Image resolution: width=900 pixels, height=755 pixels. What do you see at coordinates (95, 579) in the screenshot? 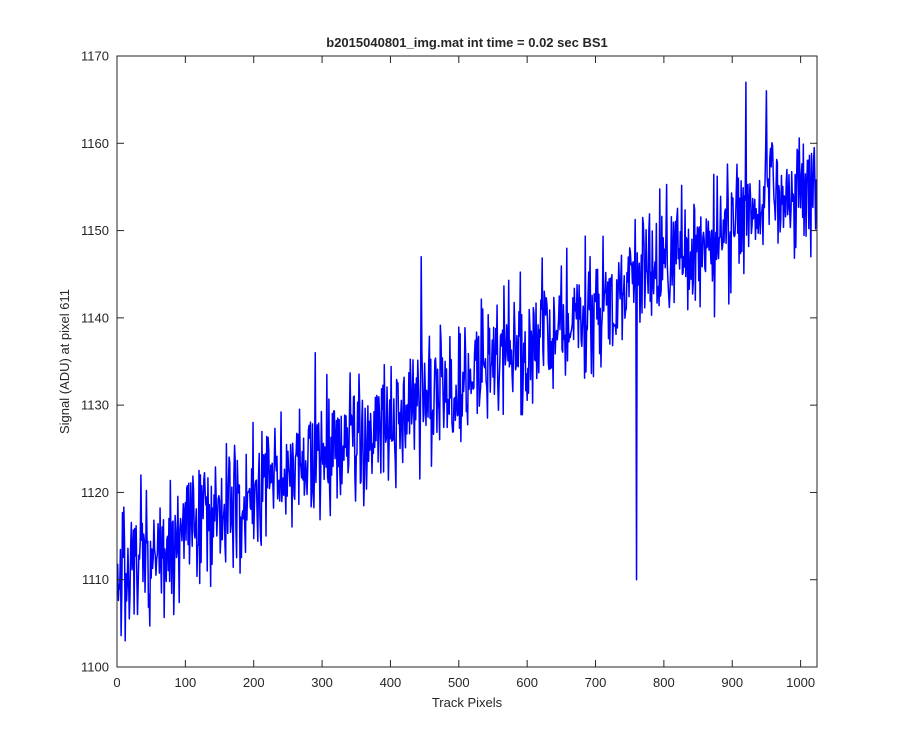
I see `y-tick-label: 1110` at bounding box center [95, 579].